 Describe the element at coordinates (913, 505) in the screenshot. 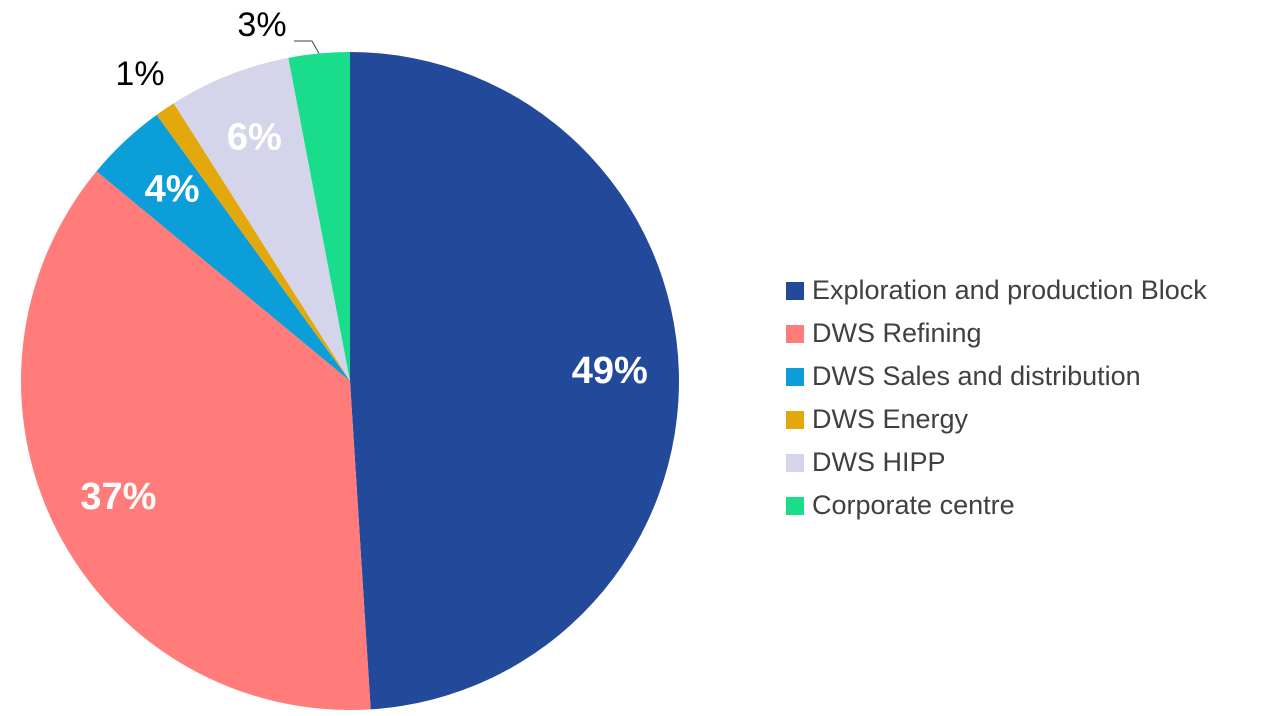

I see `legend-label: Corporate centre` at that location.